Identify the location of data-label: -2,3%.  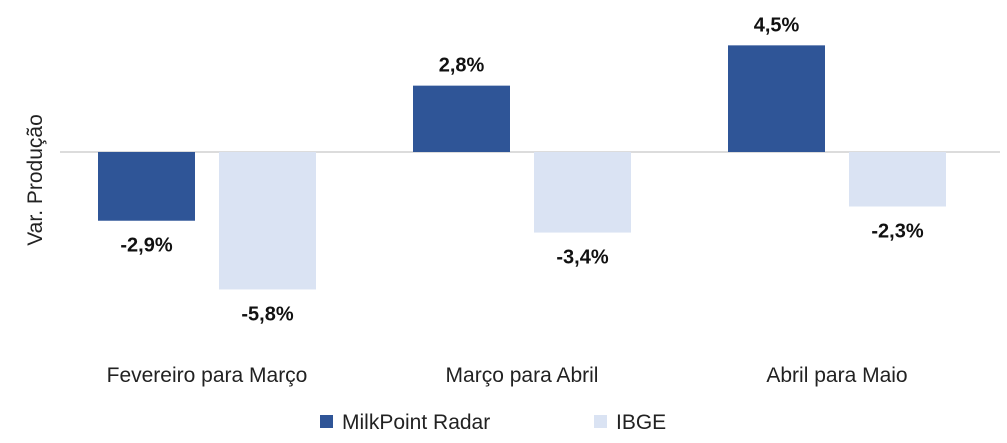
(897, 232).